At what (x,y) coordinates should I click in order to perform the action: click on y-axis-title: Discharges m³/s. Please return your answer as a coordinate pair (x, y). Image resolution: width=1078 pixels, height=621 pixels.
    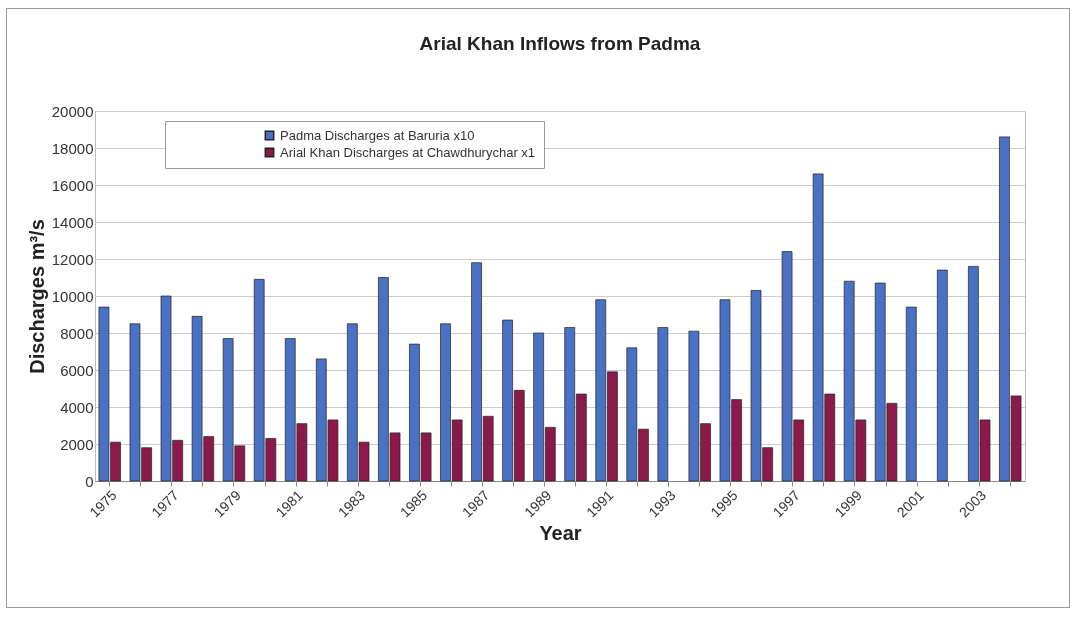
    Looking at the image, I should click on (36, 296).